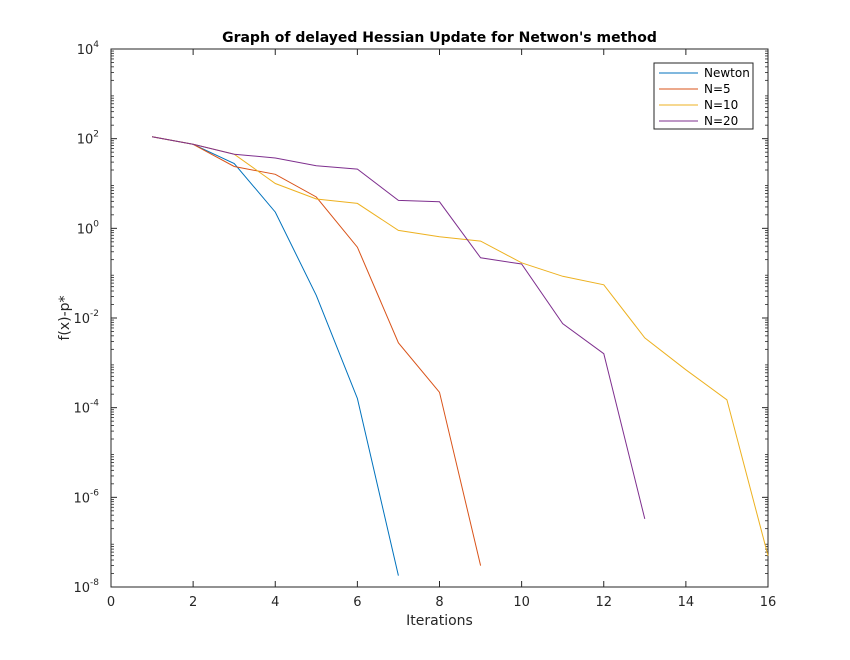 This screenshot has width=850, height=660. I want to click on legend: Newton N=5 N=10 N=20, so click(703, 96).